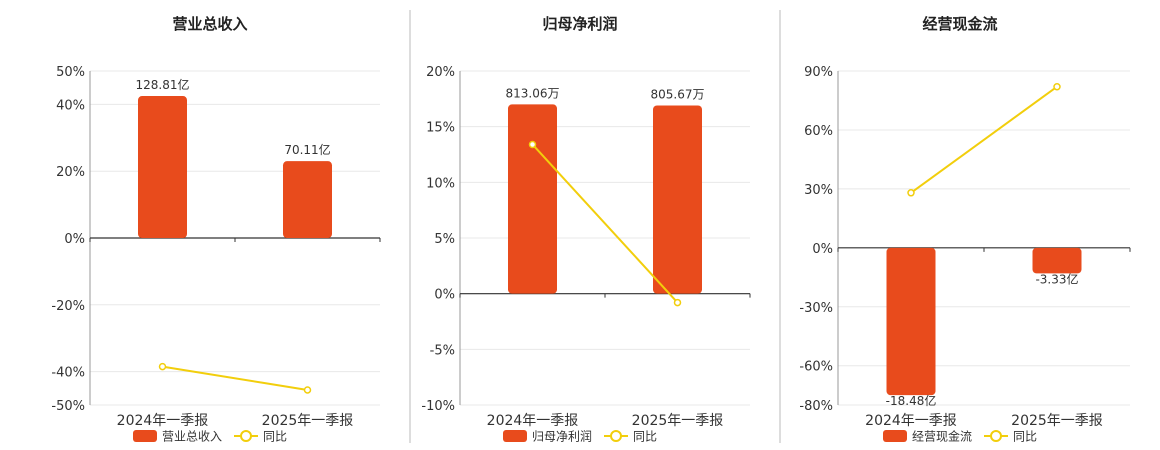 The height and width of the screenshot is (450, 1160). I want to click on y-tick-label: 40%, so click(70, 105).